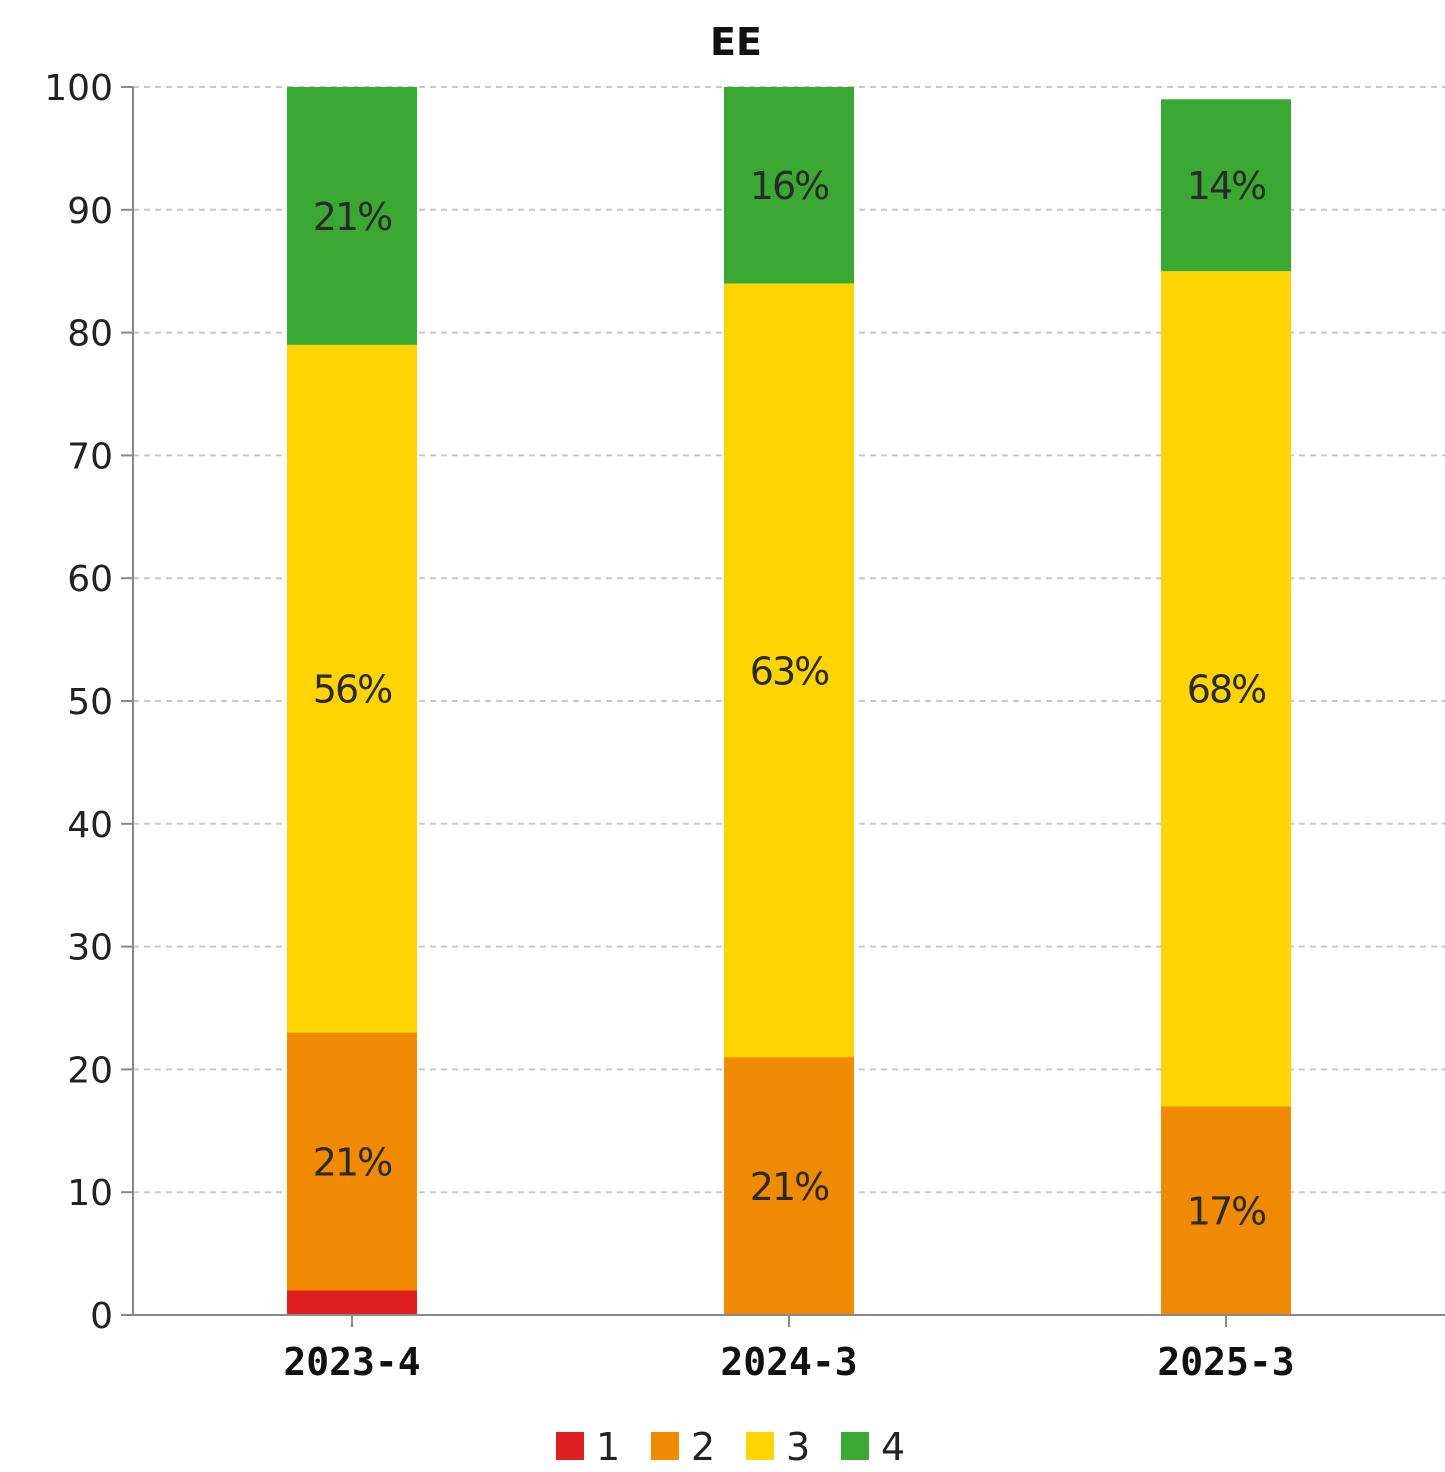 The height and width of the screenshot is (1472, 1445). Describe the element at coordinates (730, 1447) in the screenshot. I see `legend: 1 2 3 4` at that location.